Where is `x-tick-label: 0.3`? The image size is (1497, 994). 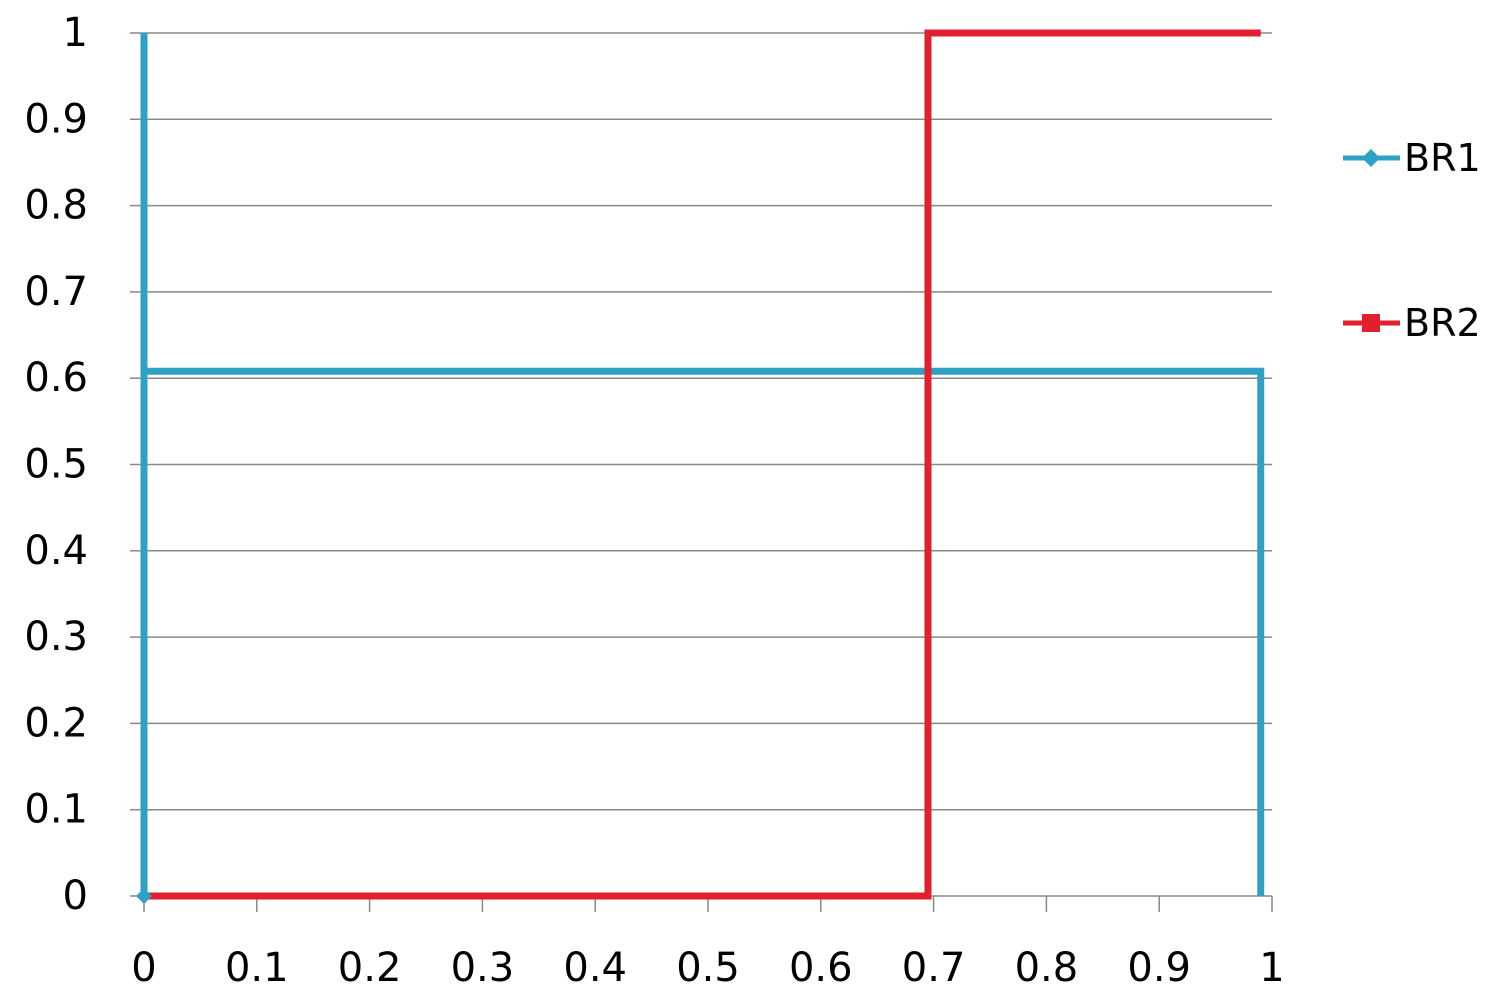
x-tick-label: 0.3 is located at coordinates (483, 967).